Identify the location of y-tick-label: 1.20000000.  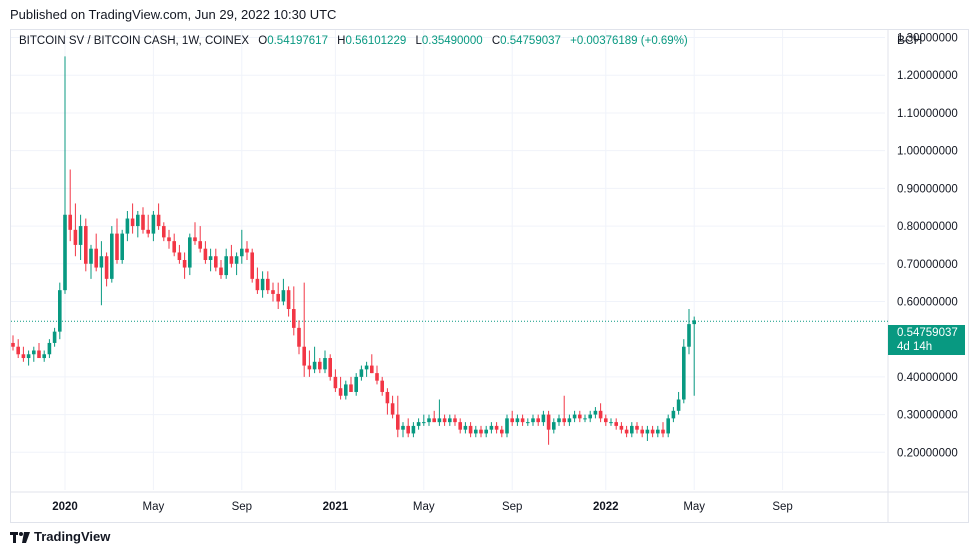
(927, 76).